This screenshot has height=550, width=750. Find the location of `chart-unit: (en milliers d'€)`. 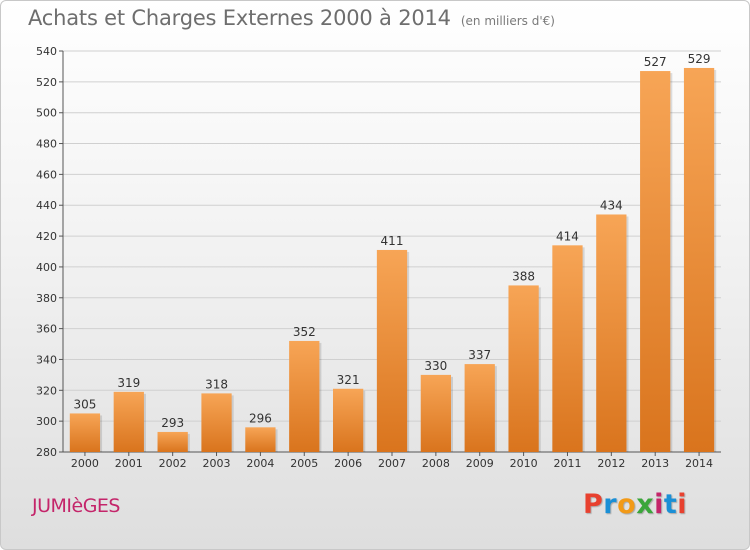

chart-unit: (en milliers d'€) is located at coordinates (507, 21).